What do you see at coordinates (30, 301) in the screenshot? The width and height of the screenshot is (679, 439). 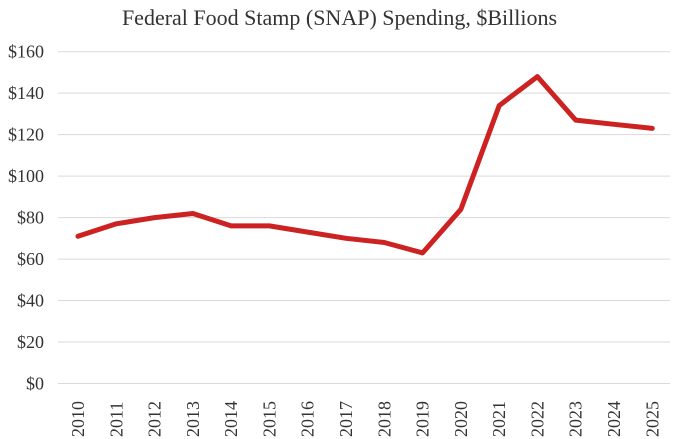 I see `y-axis-tick-label: $40` at bounding box center [30, 301].